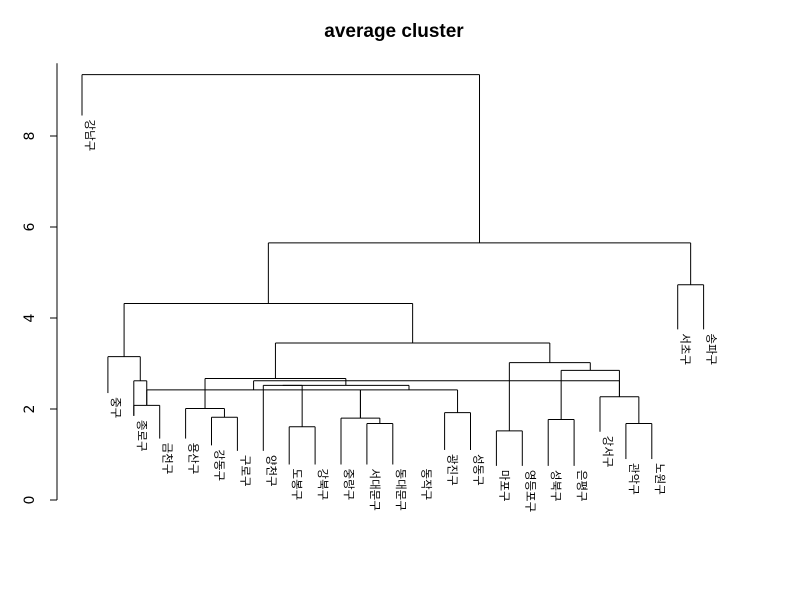 The width and height of the screenshot is (789, 603). I want to click on leaf-label: 동대문구, so click(401, 490).